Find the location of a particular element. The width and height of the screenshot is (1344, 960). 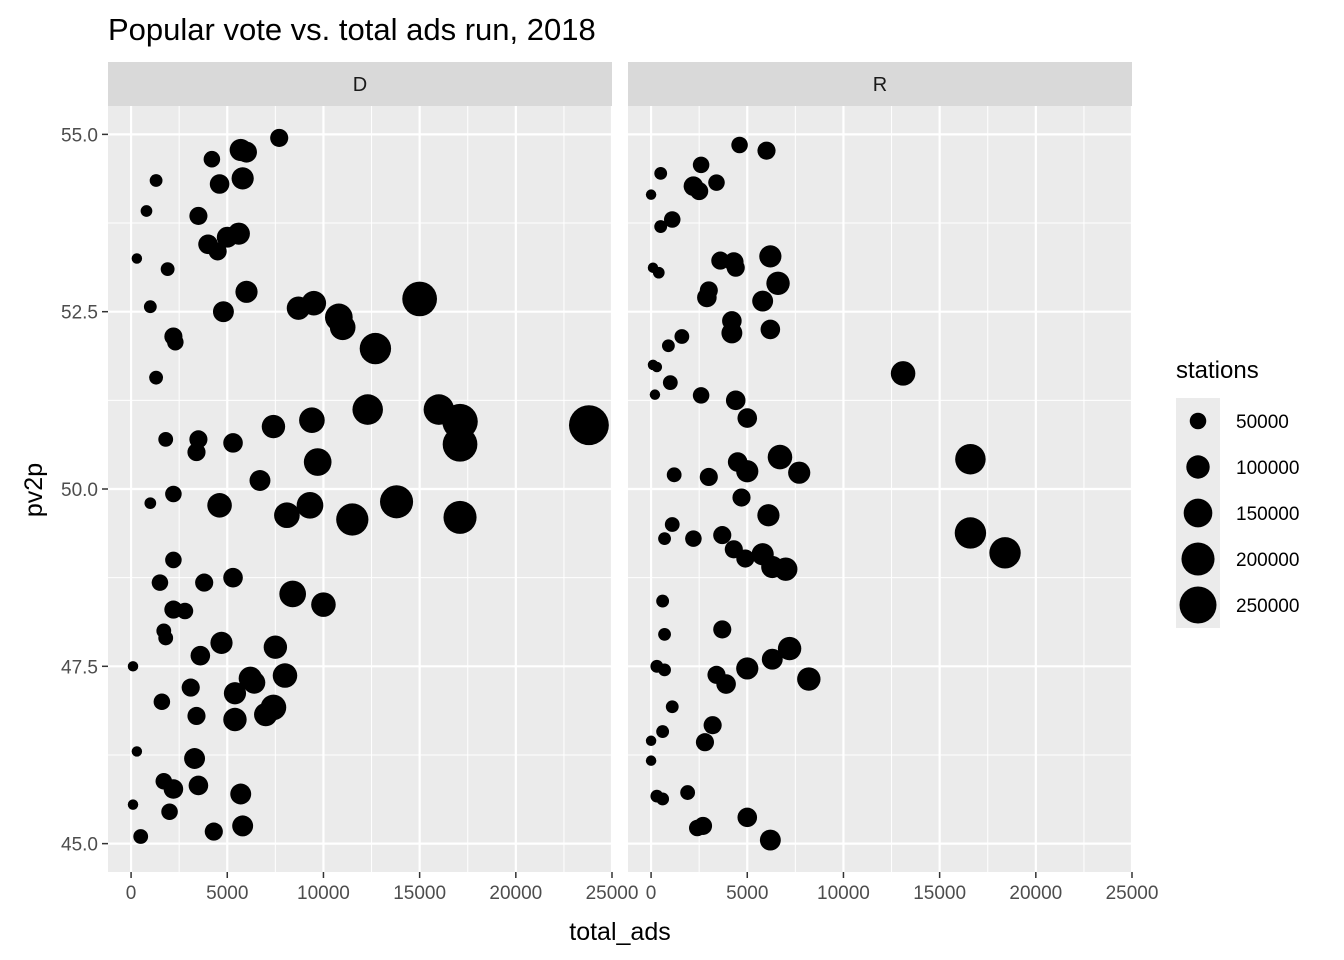

x-tick-label: 0 is located at coordinates (131, 893).